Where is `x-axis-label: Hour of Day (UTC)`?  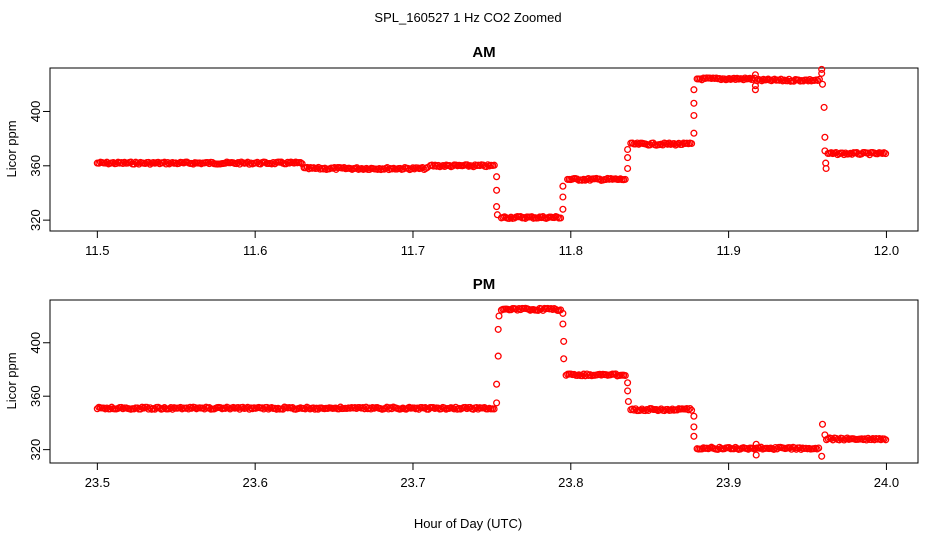 x-axis-label: Hour of Day (UTC) is located at coordinates (468, 523).